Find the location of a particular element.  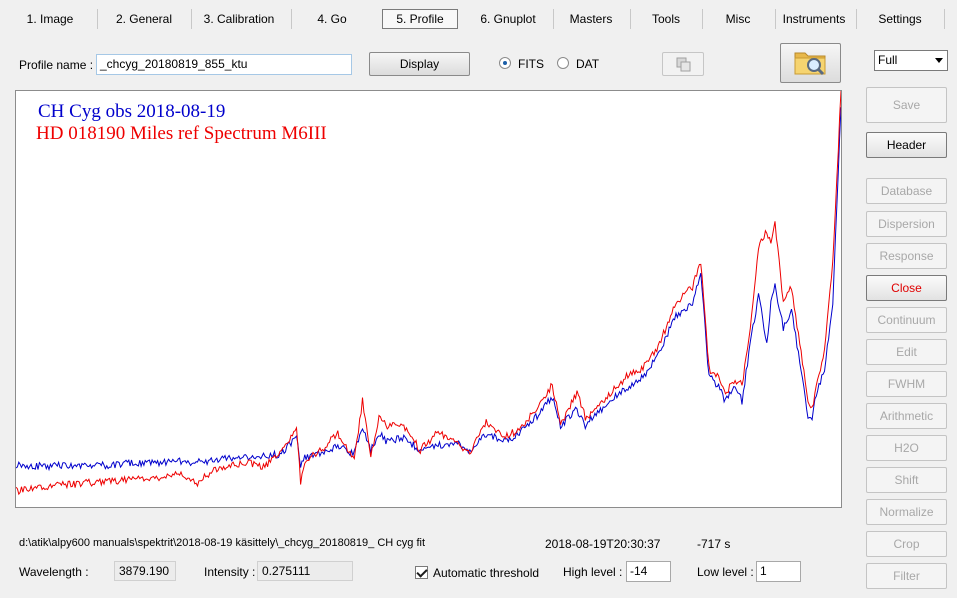

filter-button: Filter is located at coordinates (906, 576).